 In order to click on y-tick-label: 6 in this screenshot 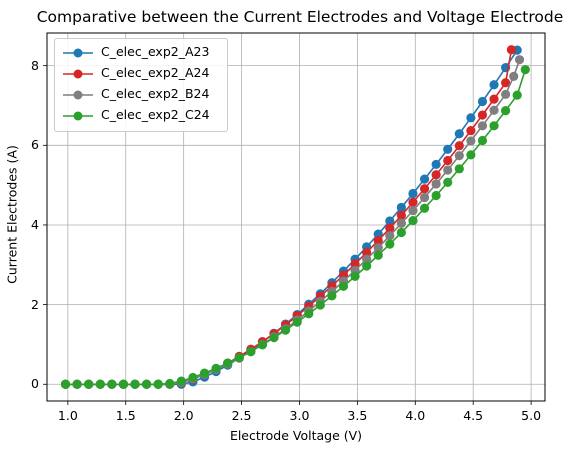, I will do `click(35, 145)`.